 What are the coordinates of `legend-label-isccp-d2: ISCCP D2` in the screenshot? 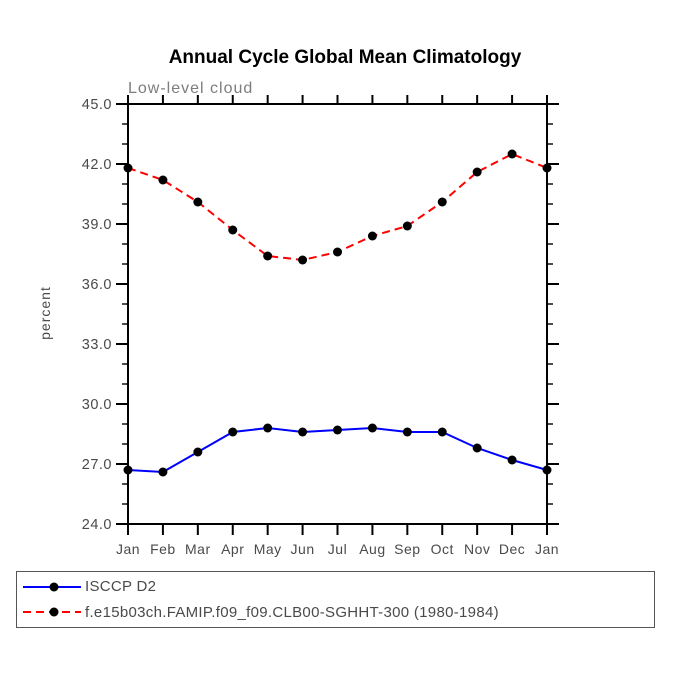 It's located at (121, 587).